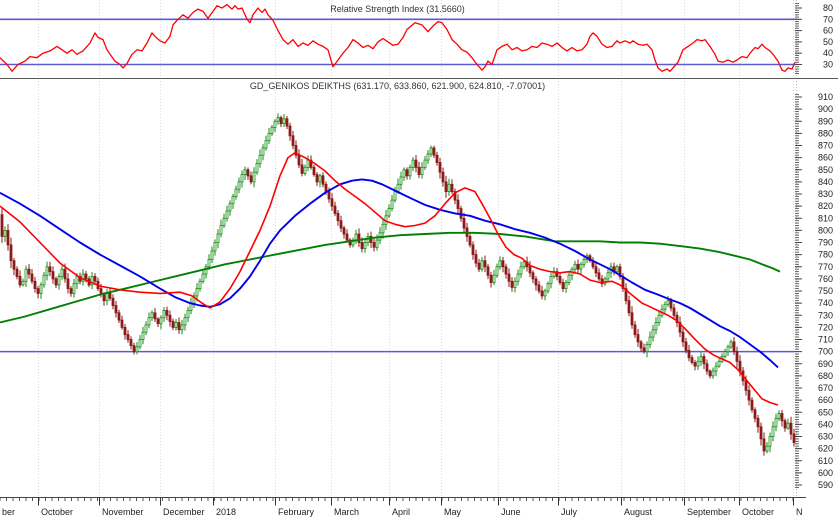  Describe the element at coordinates (825, 121) in the screenshot. I see `svg-text: 890` at that location.